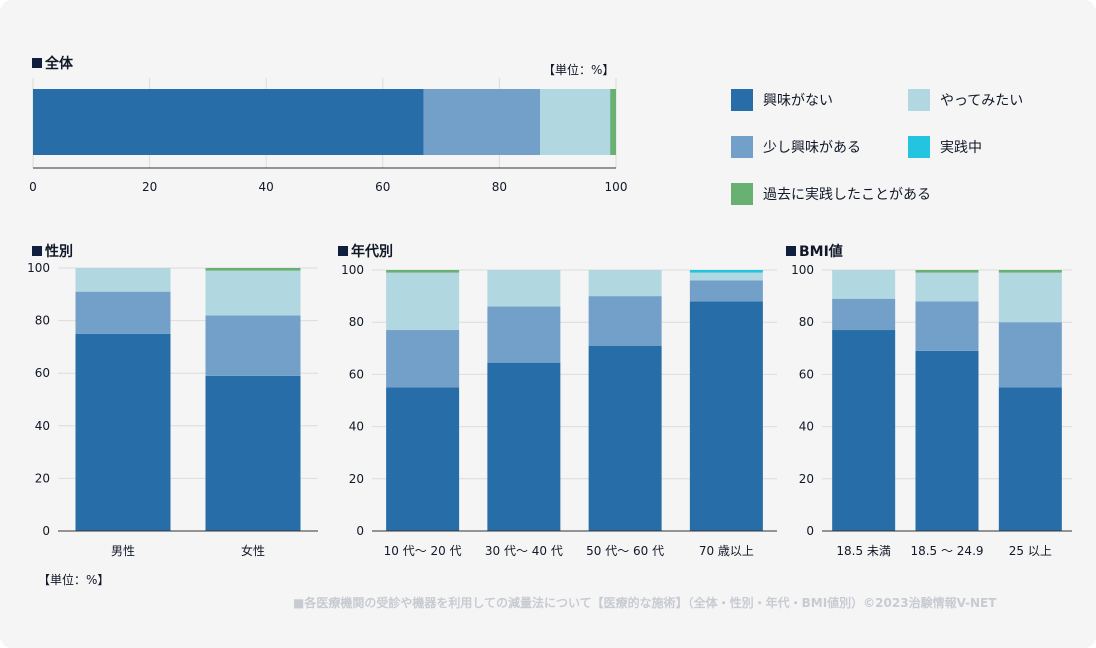  Describe the element at coordinates (59, 252) in the screenshot. I see `gender-title-text: 性別` at that location.